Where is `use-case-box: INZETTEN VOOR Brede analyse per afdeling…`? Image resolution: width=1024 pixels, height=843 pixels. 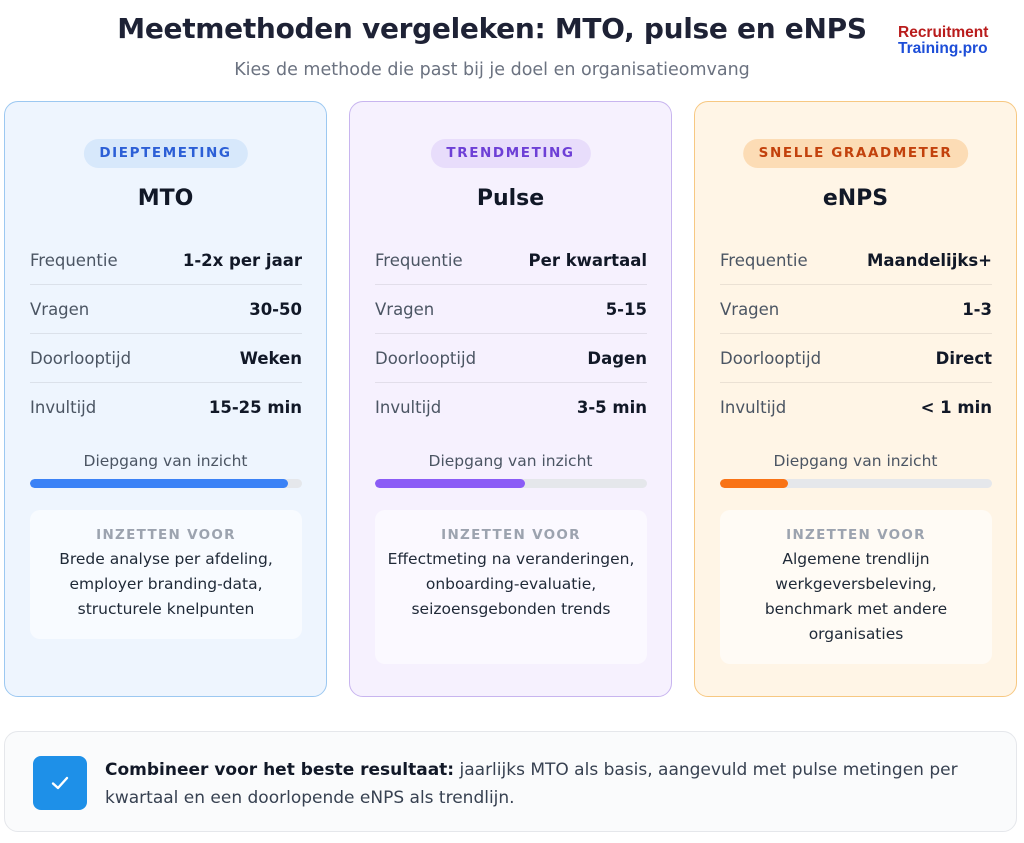 use-case-box: INZETTEN VOOR Brede analyse per afdeling… is located at coordinates (166, 574).